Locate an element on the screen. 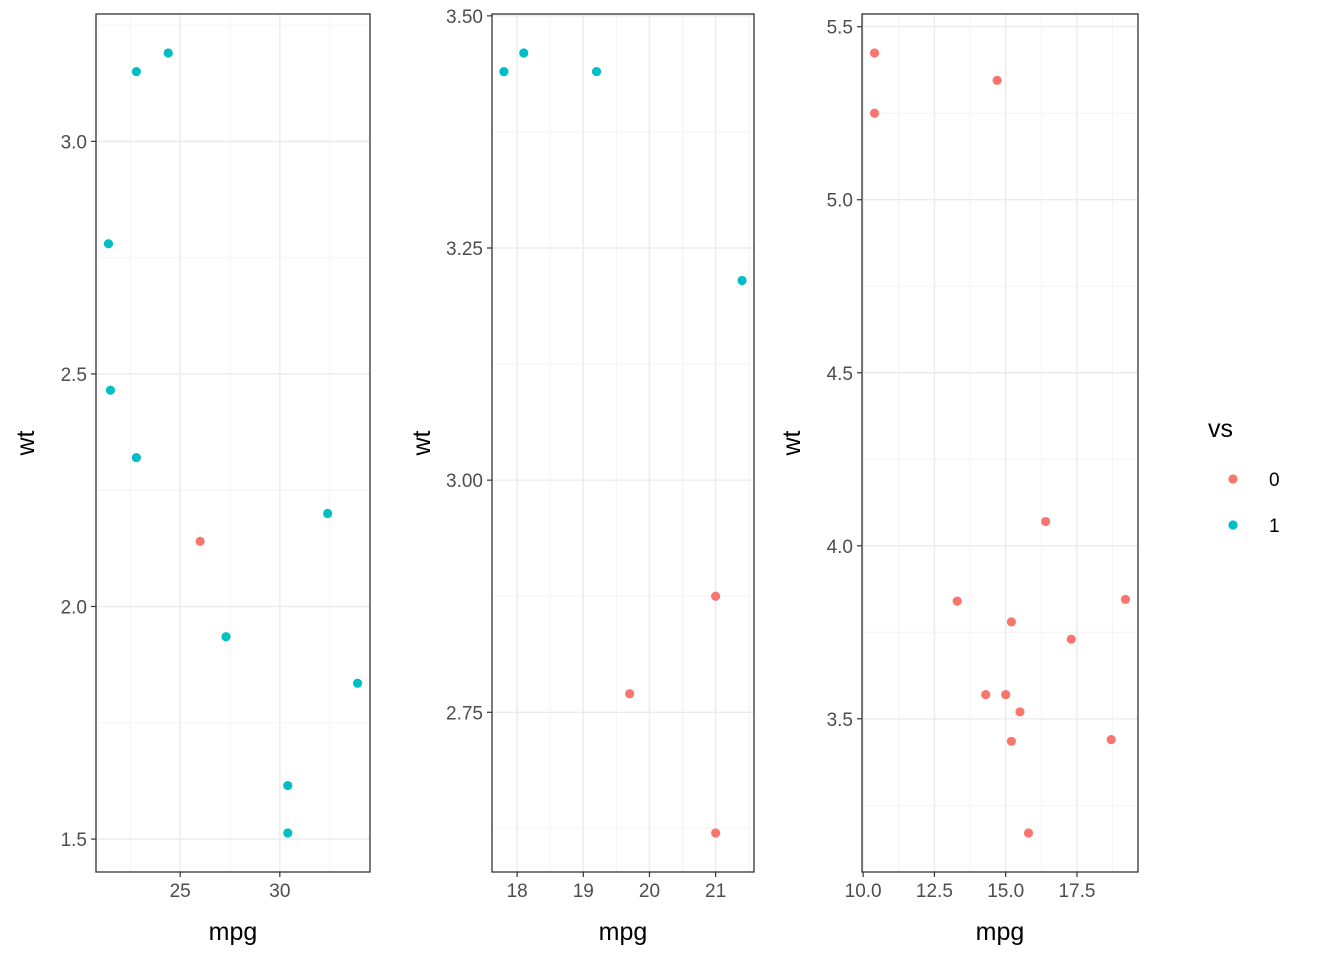 Image resolution: width=1344 pixels, height=960 pixels. x-tick-label: 18 is located at coordinates (517, 891).